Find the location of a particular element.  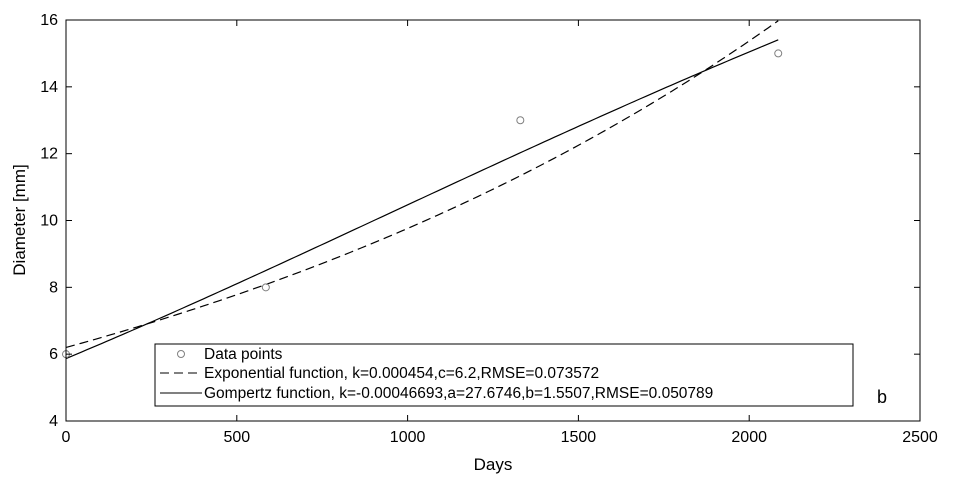

y-tick-label: 10 is located at coordinates (49, 221).